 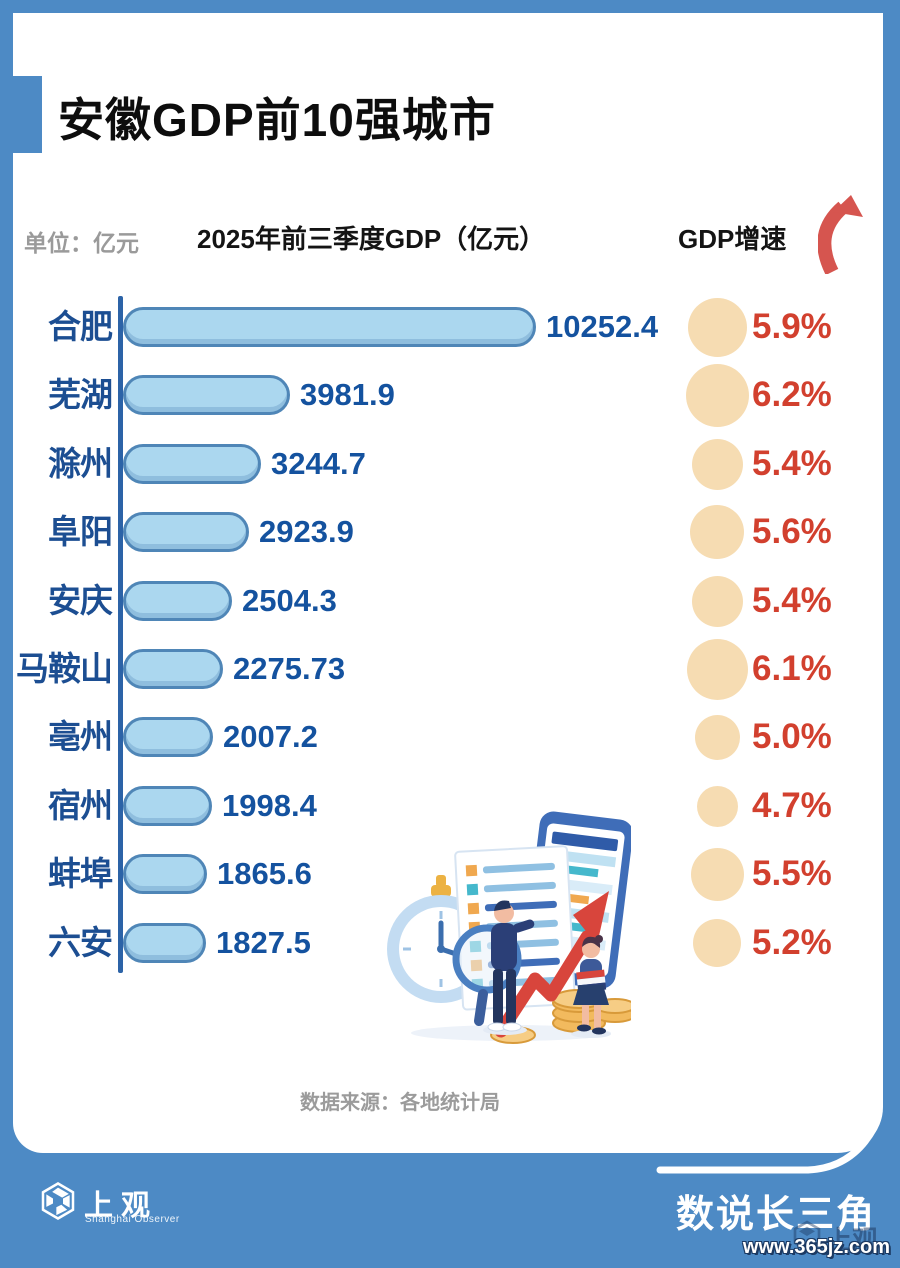 What do you see at coordinates (551, 964) in the screenshot?
I see `rising-arrow-illustration` at bounding box center [551, 964].